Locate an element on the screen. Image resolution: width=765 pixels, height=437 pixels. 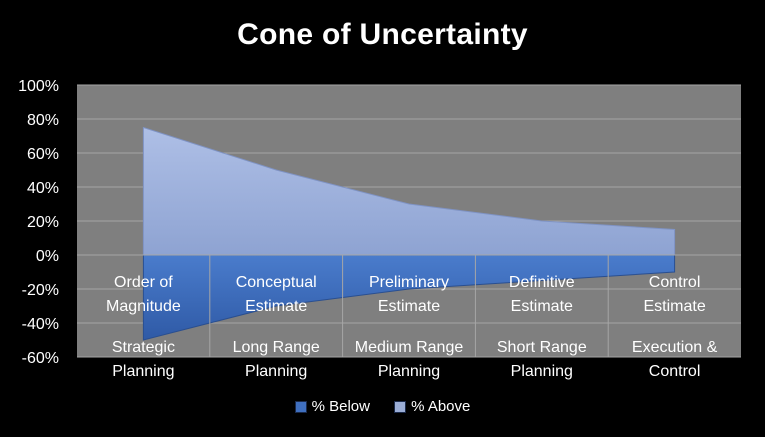
y-axis-tick-labels: 100% 80% 60% 40% 20% 0% -20% -40% -60% is located at coordinates (38, 222).